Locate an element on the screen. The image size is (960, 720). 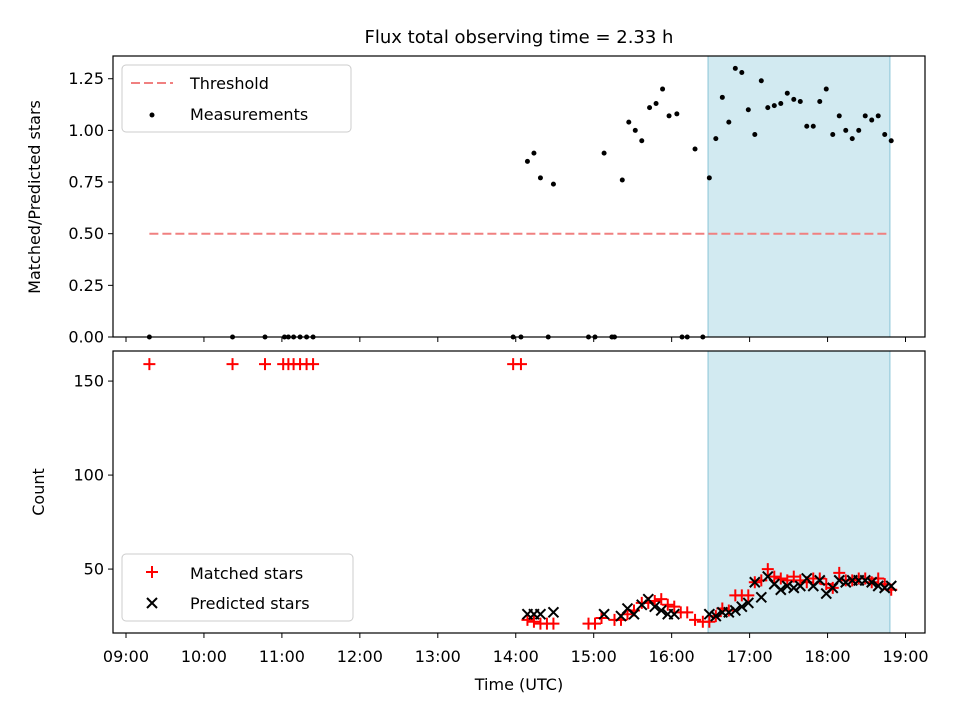
bottom-legend: Matched stars Predicted stars is located at coordinates (237, 587).